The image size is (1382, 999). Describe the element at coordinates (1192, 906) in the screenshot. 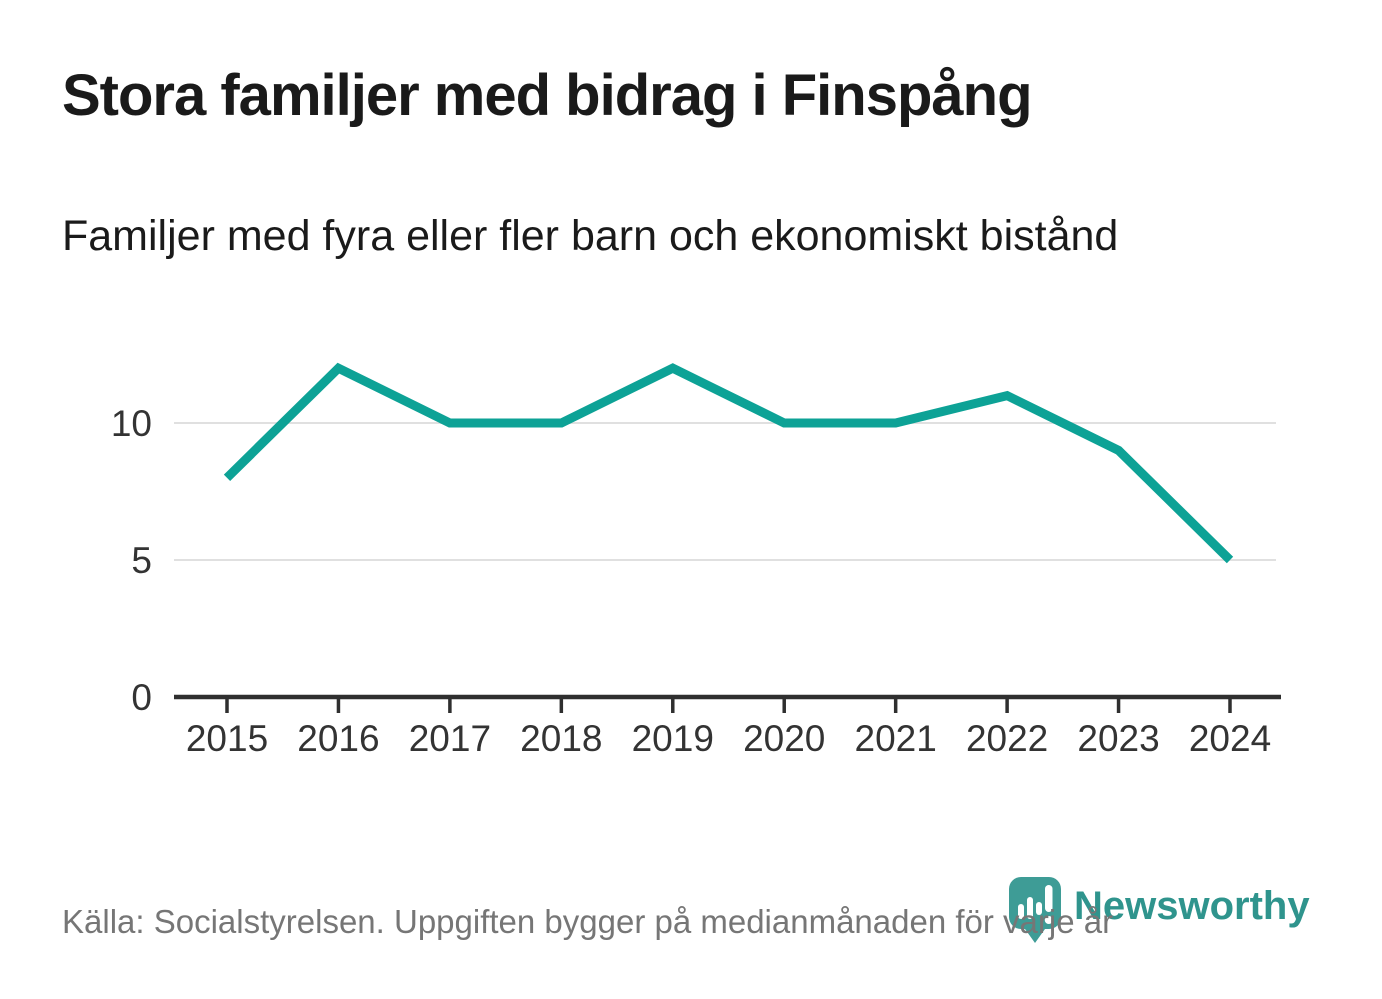

I see `newsworthy-wordmark: Newsworthy` at that location.